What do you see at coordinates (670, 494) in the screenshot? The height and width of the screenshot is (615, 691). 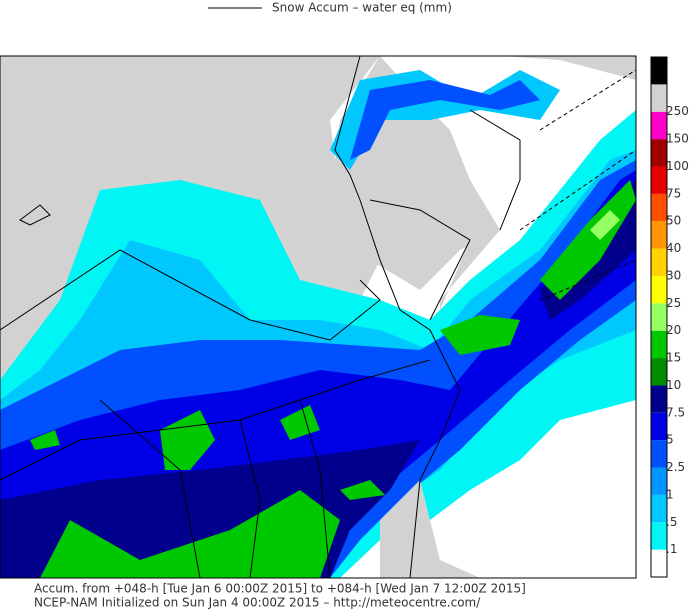 I see `colorbar-label: 1` at bounding box center [670, 494].